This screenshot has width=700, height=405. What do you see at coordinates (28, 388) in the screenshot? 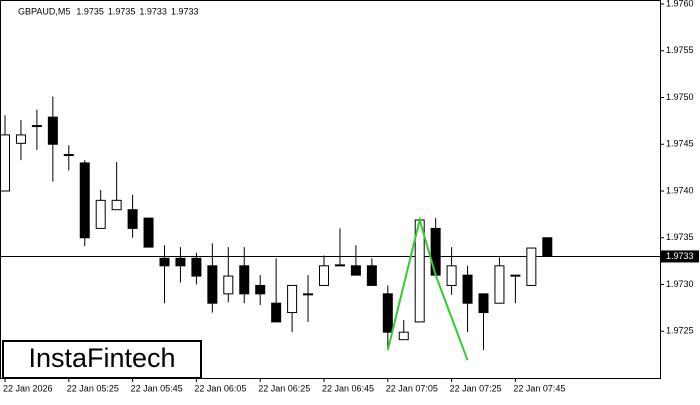
I see `x-tick-label: 22 Jan 2026` at bounding box center [28, 388].